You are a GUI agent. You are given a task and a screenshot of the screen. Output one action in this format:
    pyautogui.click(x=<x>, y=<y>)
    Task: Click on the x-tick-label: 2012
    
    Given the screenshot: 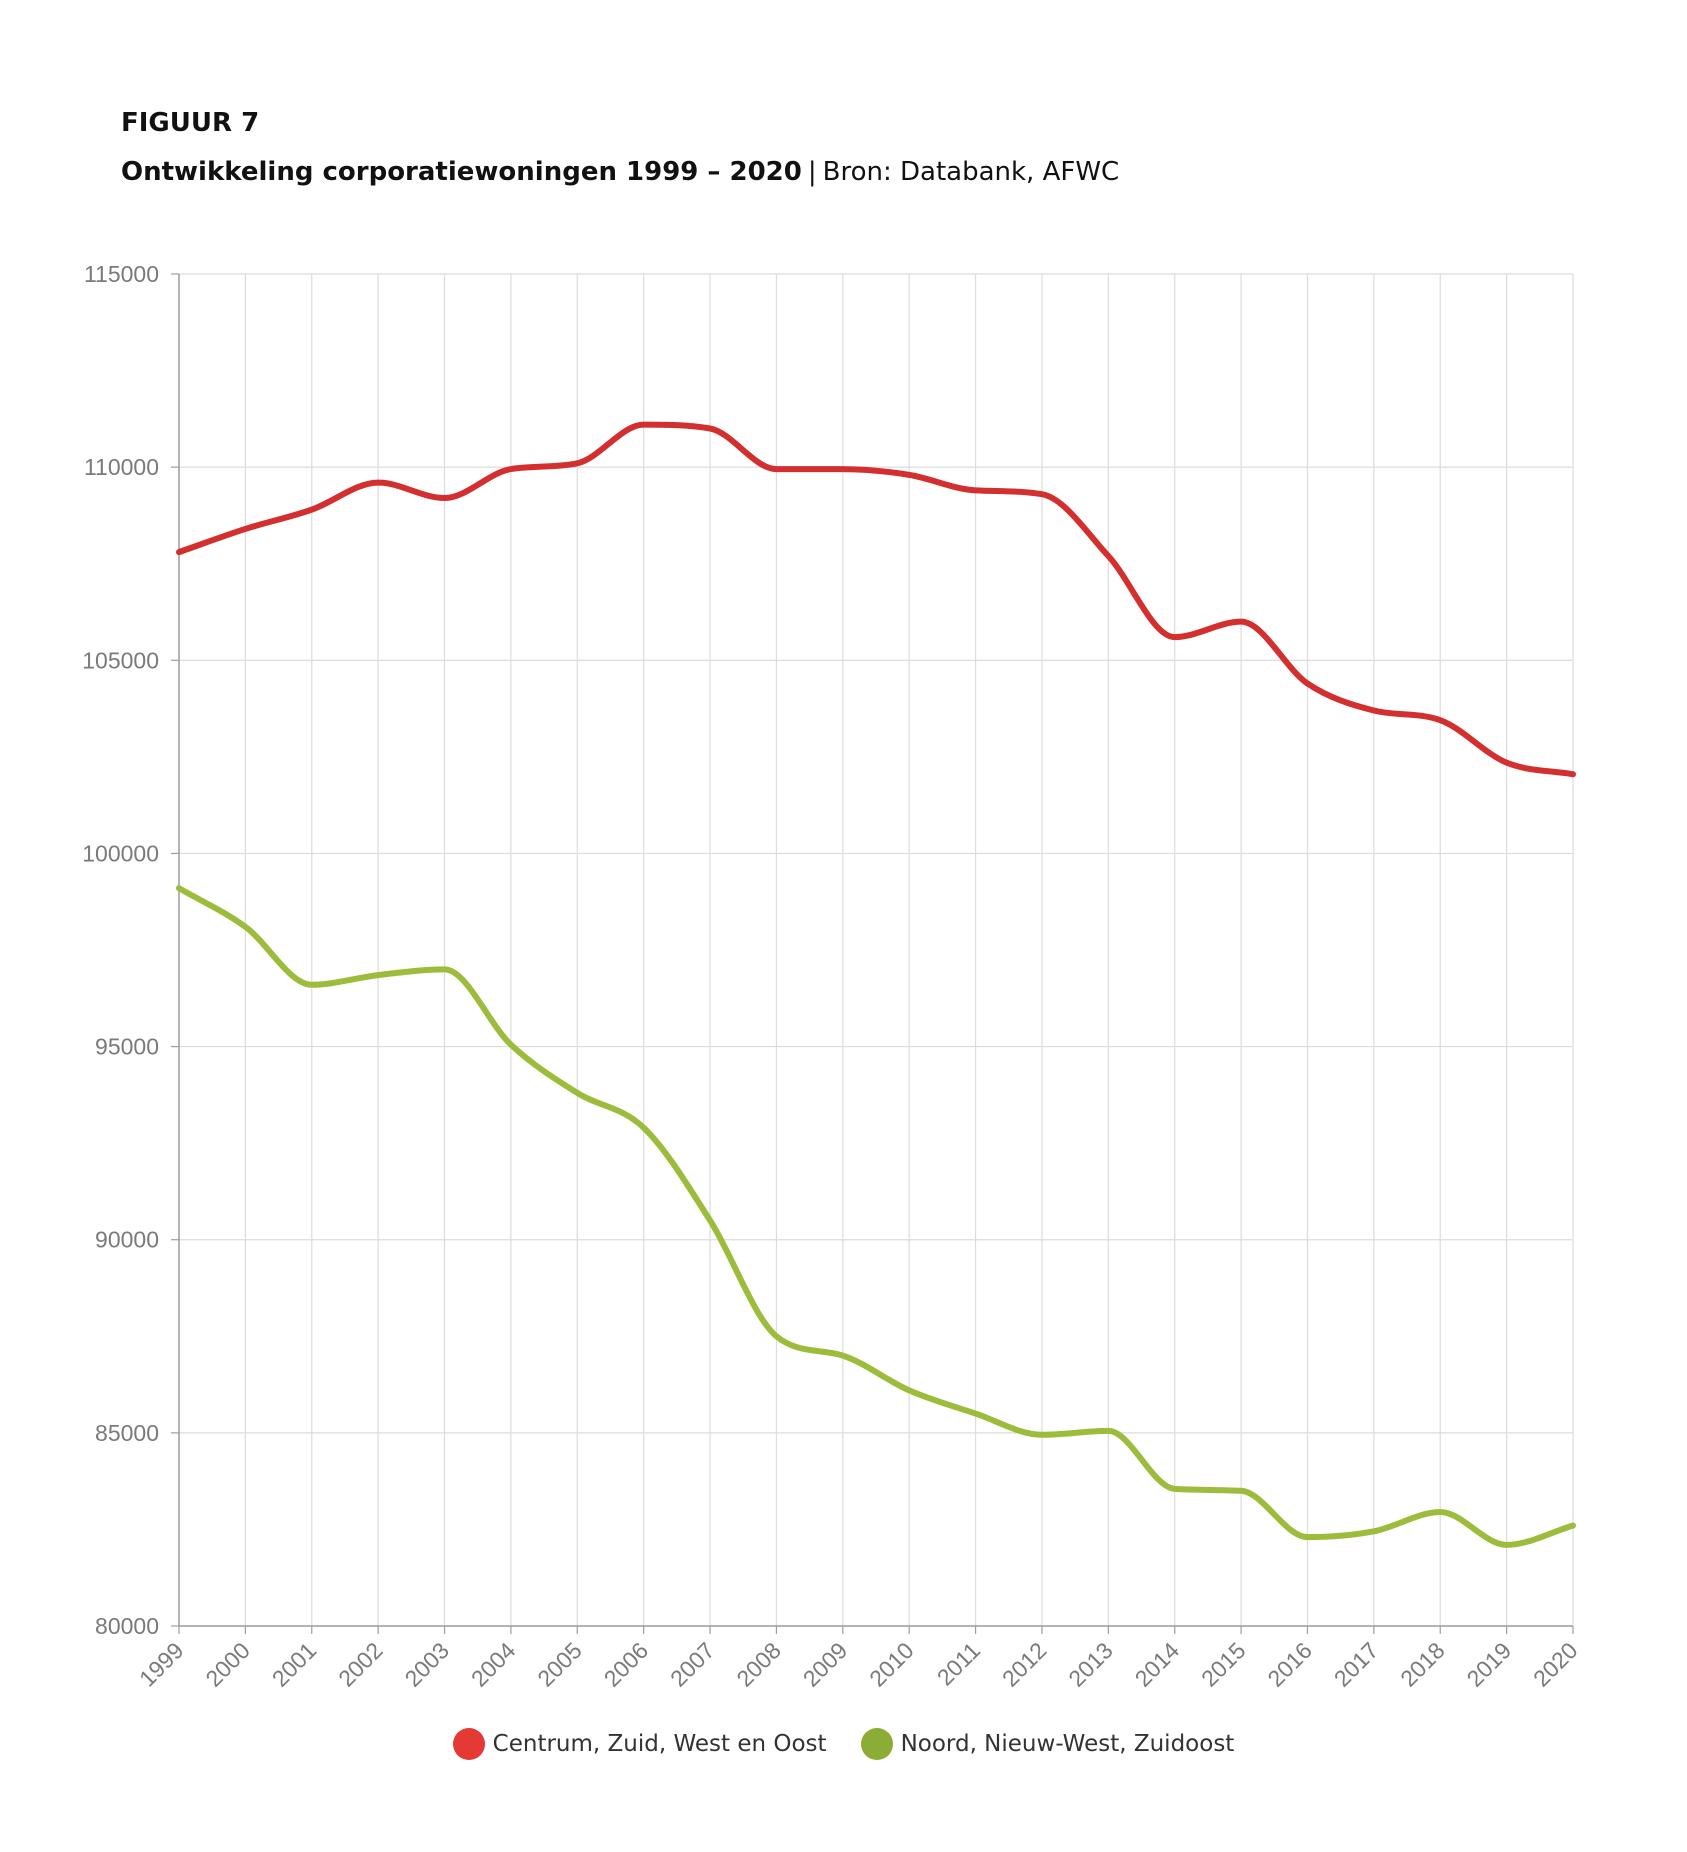 What is the action you would take?
    pyautogui.click(x=1024, y=1664)
    